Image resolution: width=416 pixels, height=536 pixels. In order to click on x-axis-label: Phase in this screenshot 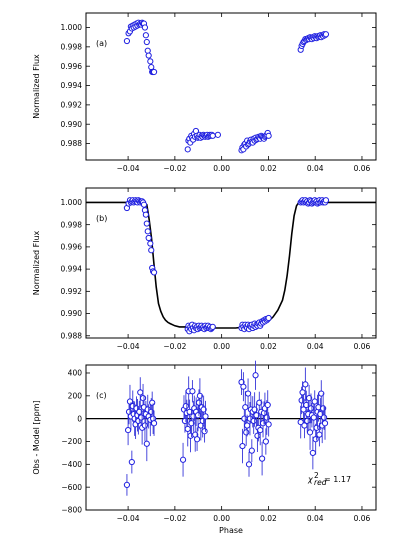, I will do `click(231, 530)`.